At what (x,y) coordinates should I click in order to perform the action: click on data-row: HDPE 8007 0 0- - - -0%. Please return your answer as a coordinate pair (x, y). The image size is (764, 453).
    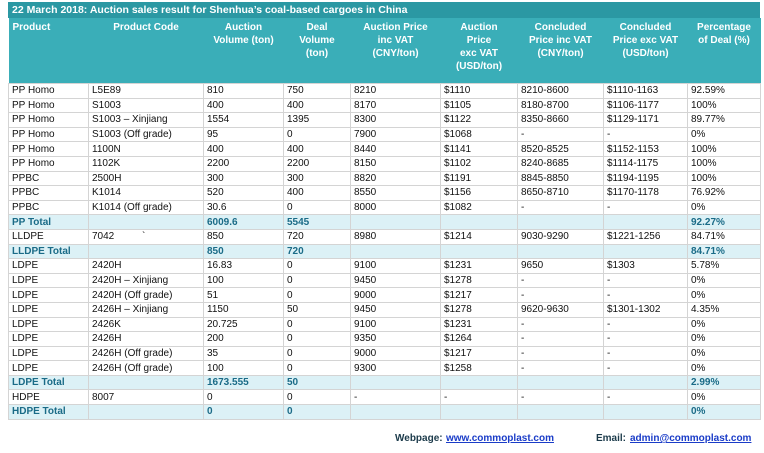
    Looking at the image, I should click on (384, 397).